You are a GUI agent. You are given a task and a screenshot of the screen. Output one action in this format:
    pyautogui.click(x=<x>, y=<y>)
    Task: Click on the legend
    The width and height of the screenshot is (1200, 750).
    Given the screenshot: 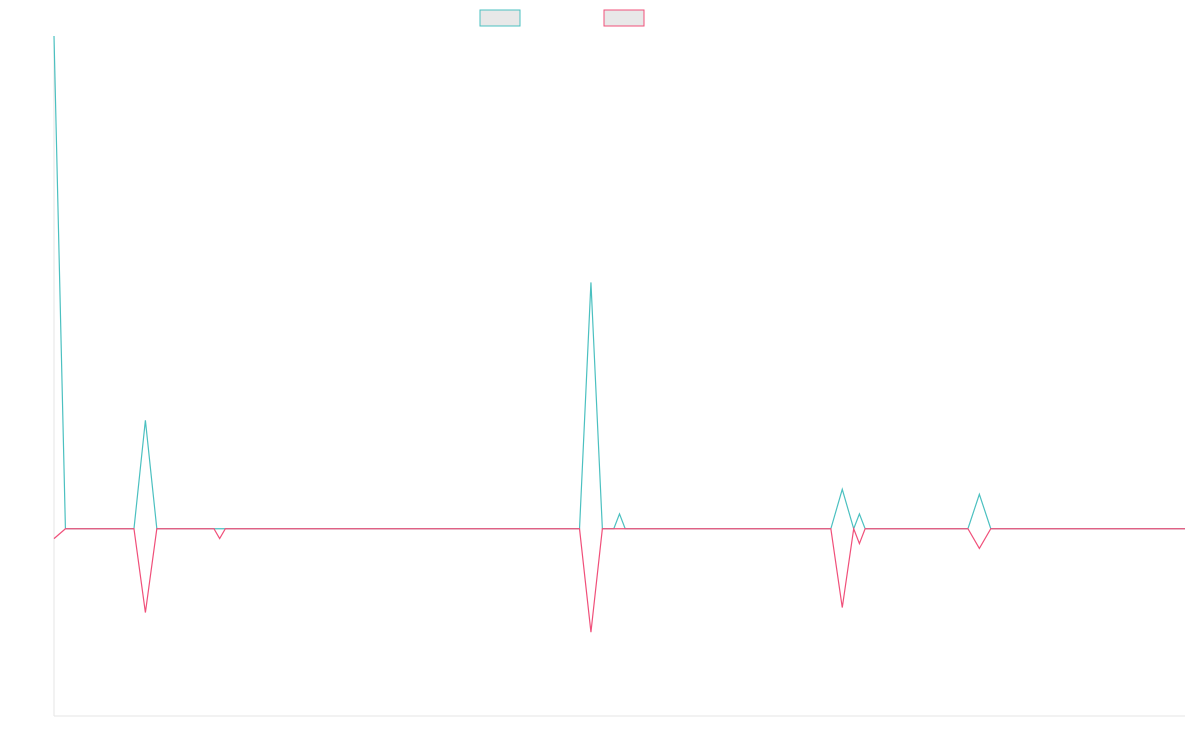 What is the action you would take?
    pyautogui.click(x=562, y=18)
    